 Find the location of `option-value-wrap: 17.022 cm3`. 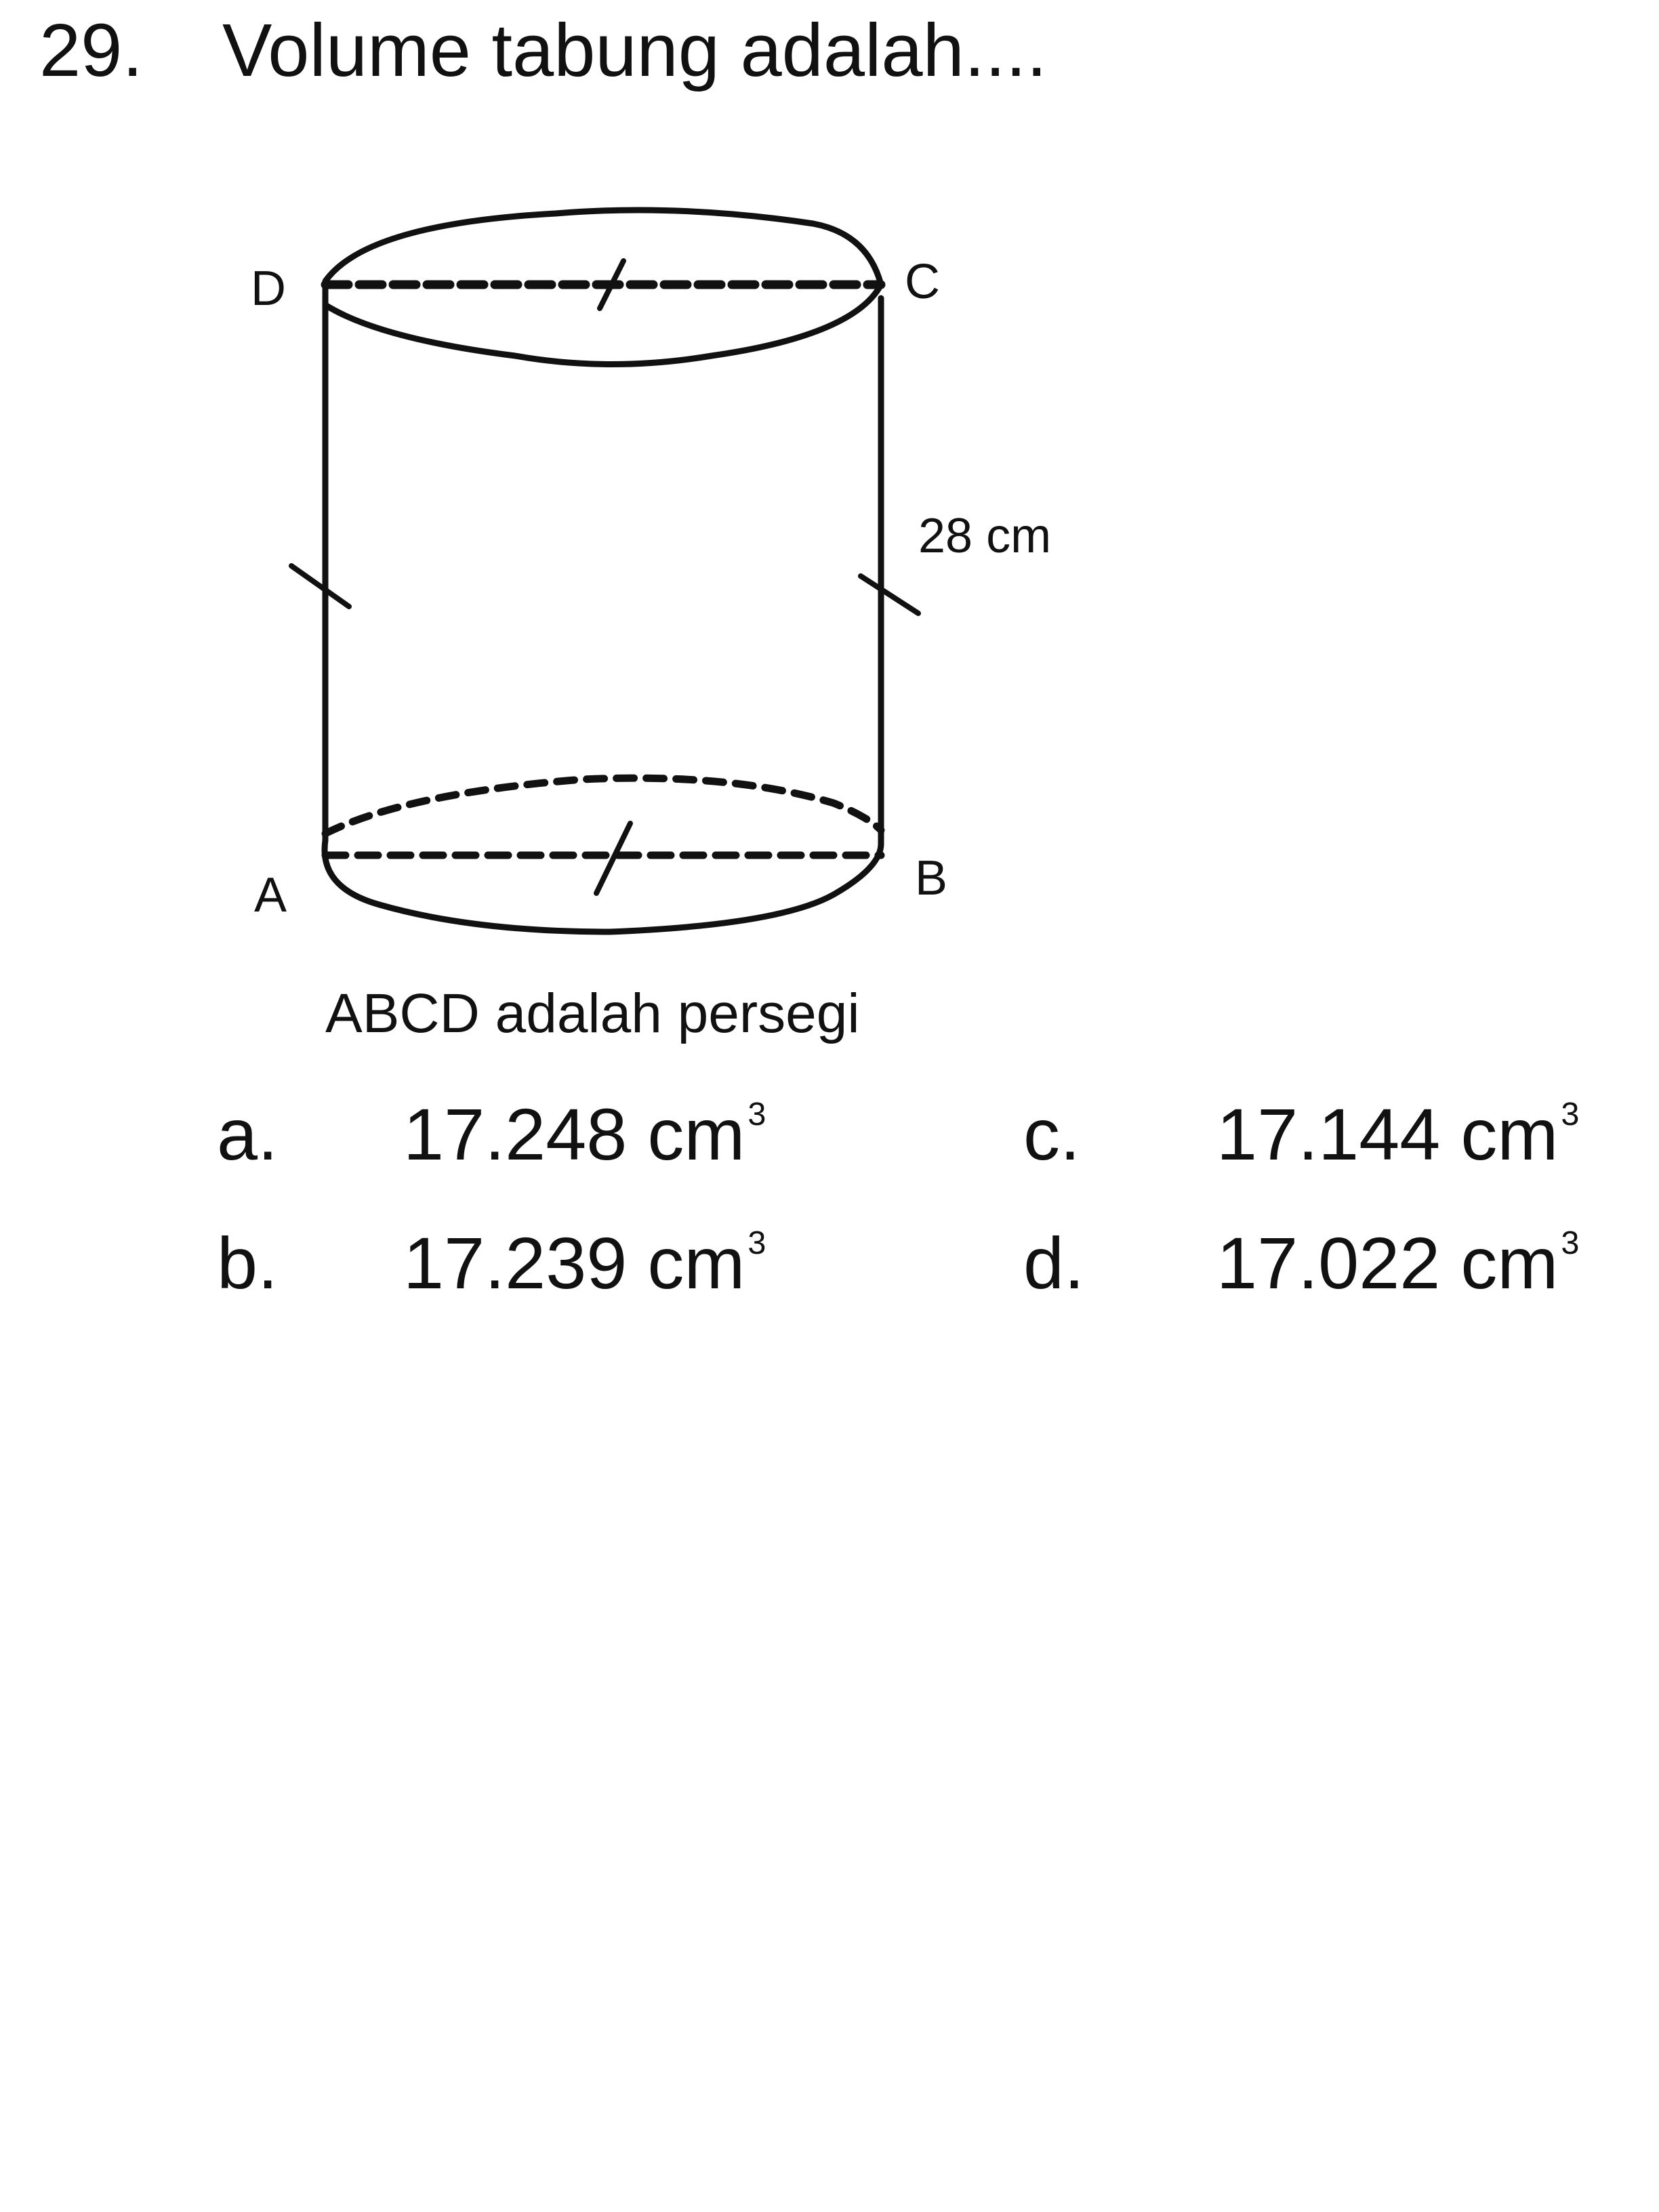

option-value-wrap: 17.022 cm3 is located at coordinates (1398, 1263).